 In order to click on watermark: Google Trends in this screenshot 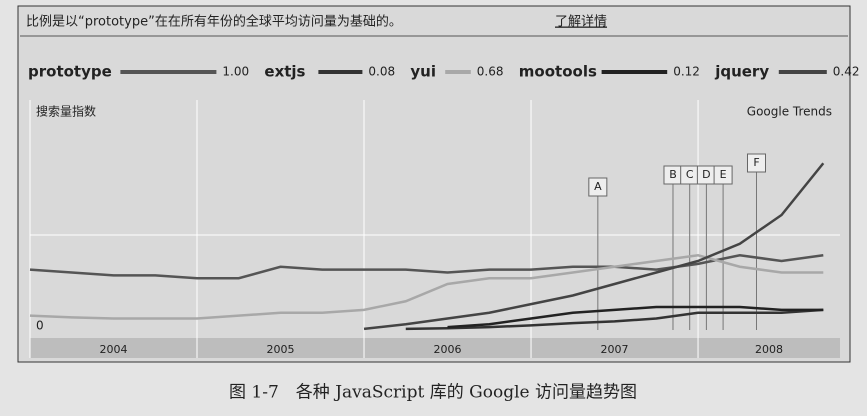, I will do `click(789, 112)`.